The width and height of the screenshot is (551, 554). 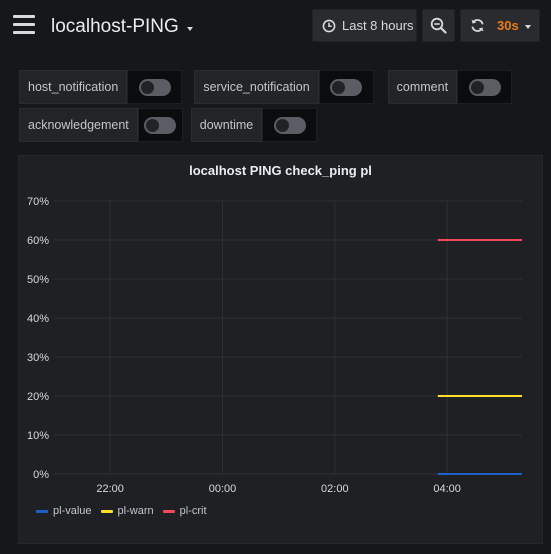 What do you see at coordinates (275, 26) in the screenshot?
I see `top-navbar: localhost-PING Last 8 hours 30s` at bounding box center [275, 26].